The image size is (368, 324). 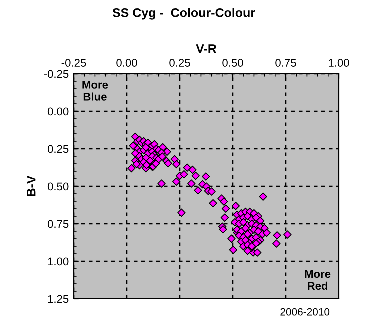 I want to click on y-tick-label: 1.00, so click(x=58, y=262).